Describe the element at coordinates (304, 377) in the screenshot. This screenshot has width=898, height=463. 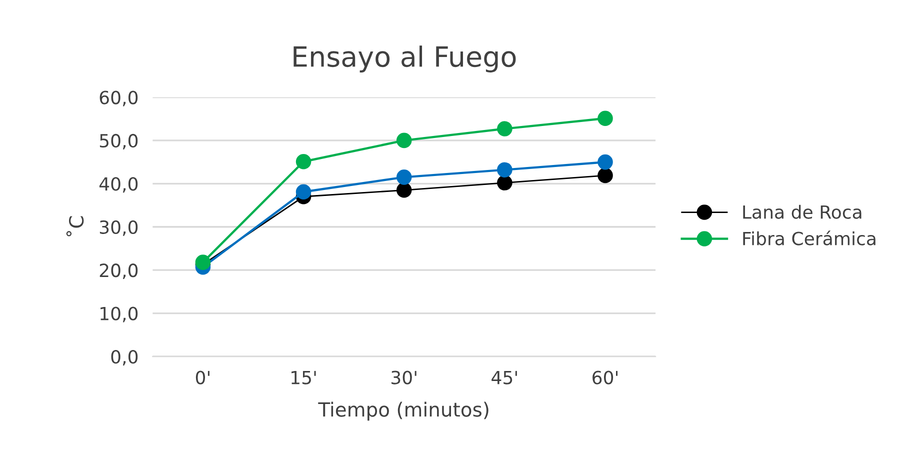
I see `x-tick-label: 15'` at that location.